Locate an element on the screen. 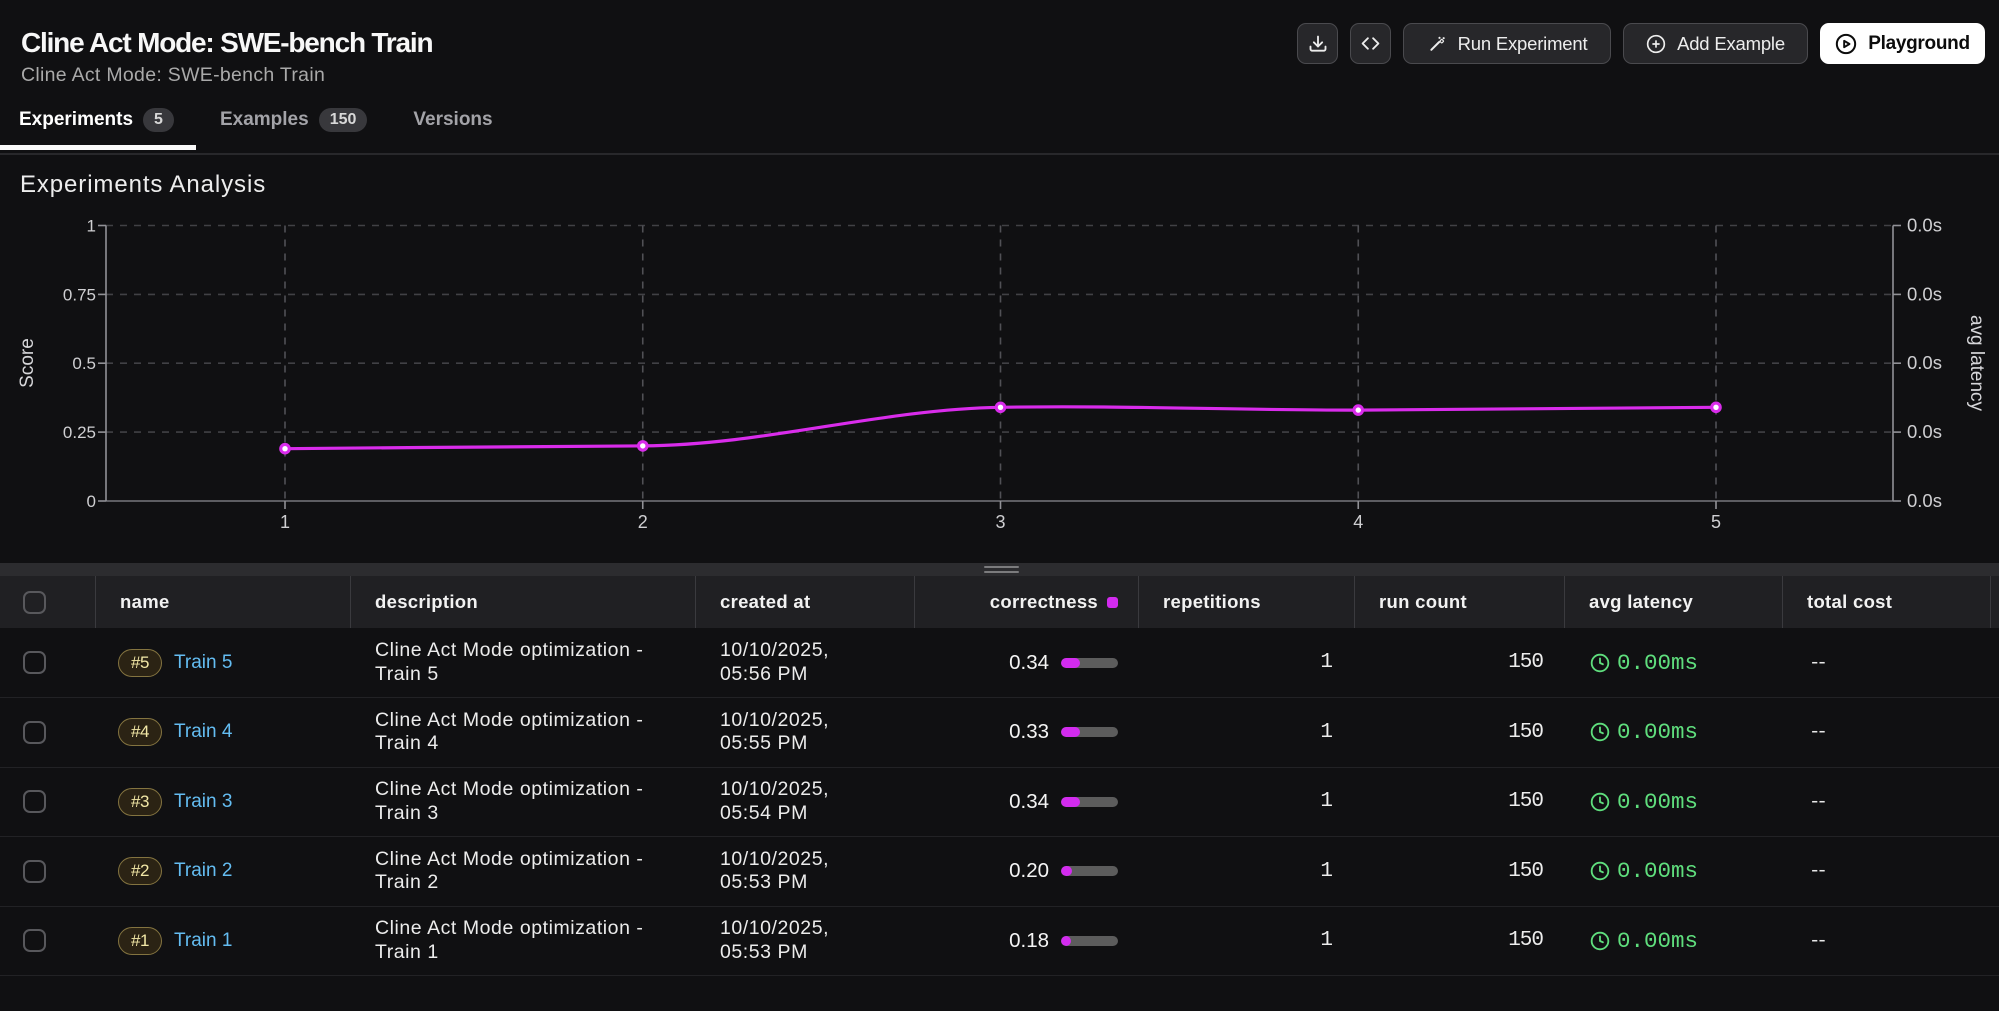  svg-text: 5 is located at coordinates (1716, 522).